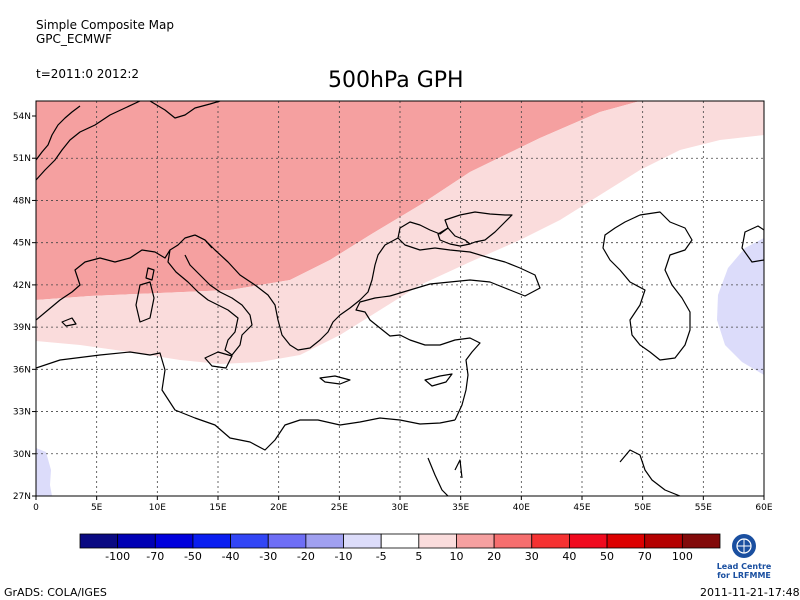 This screenshot has width=800, height=600. Describe the element at coordinates (22, 159) in the screenshot. I see `lat-tick-label: 51N` at that location.